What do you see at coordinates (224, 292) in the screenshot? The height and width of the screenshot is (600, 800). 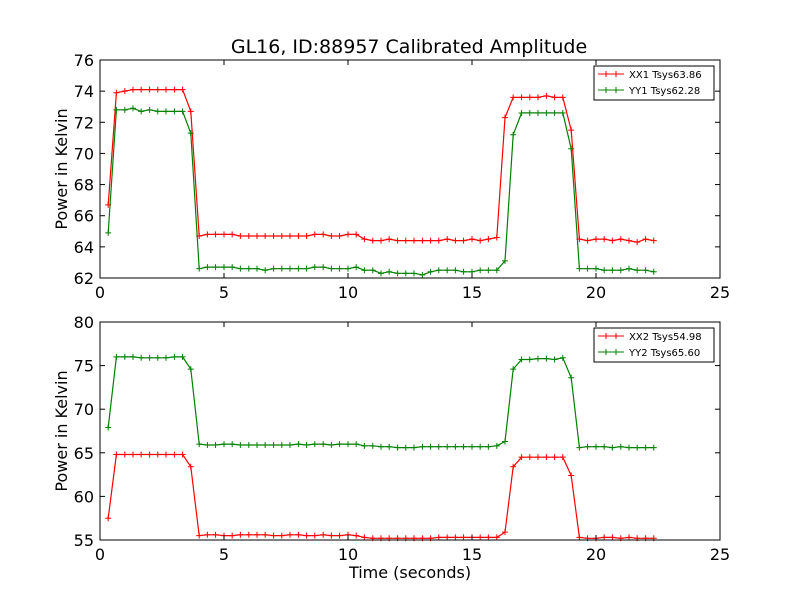 I see `top-x-tick-label: 5` at bounding box center [224, 292].